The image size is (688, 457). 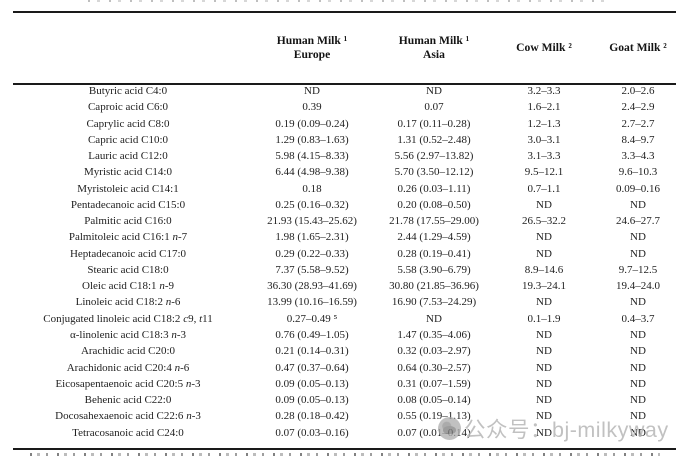 What do you see at coordinates (638, 172) in the screenshot?
I see `cell-goat-milk: 9.6–10.3` at bounding box center [638, 172].